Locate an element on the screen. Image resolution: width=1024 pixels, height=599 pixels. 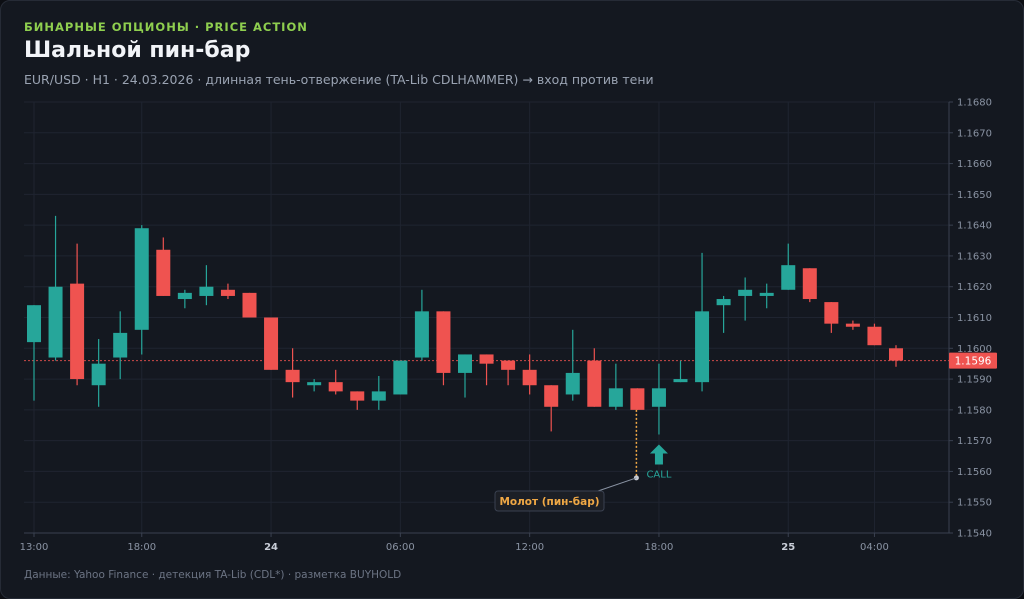
call-arrow-icon is located at coordinates (658, 454).